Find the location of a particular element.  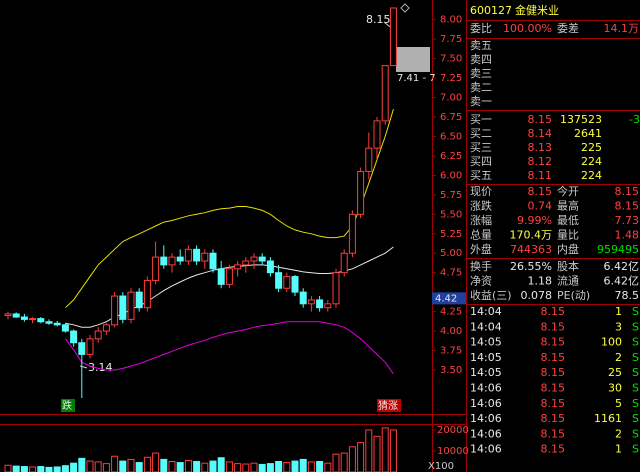

quote-text: -3 is located at coordinates (634, 119).